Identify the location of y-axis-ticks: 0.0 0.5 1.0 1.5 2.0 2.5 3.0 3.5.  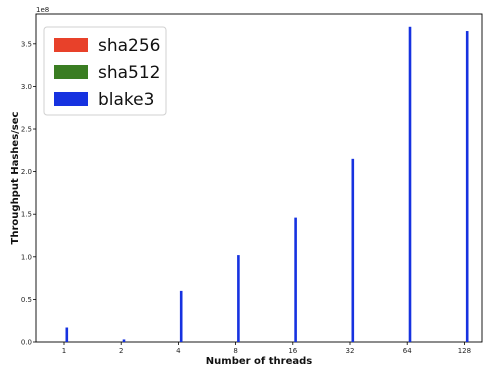
(28, 193).